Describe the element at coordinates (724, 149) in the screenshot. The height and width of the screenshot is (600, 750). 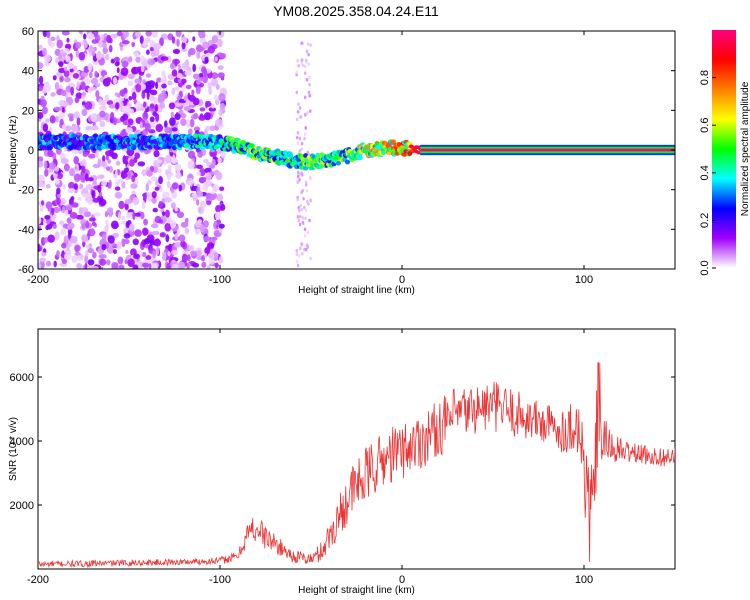
I see `colorbar-gradient` at that location.